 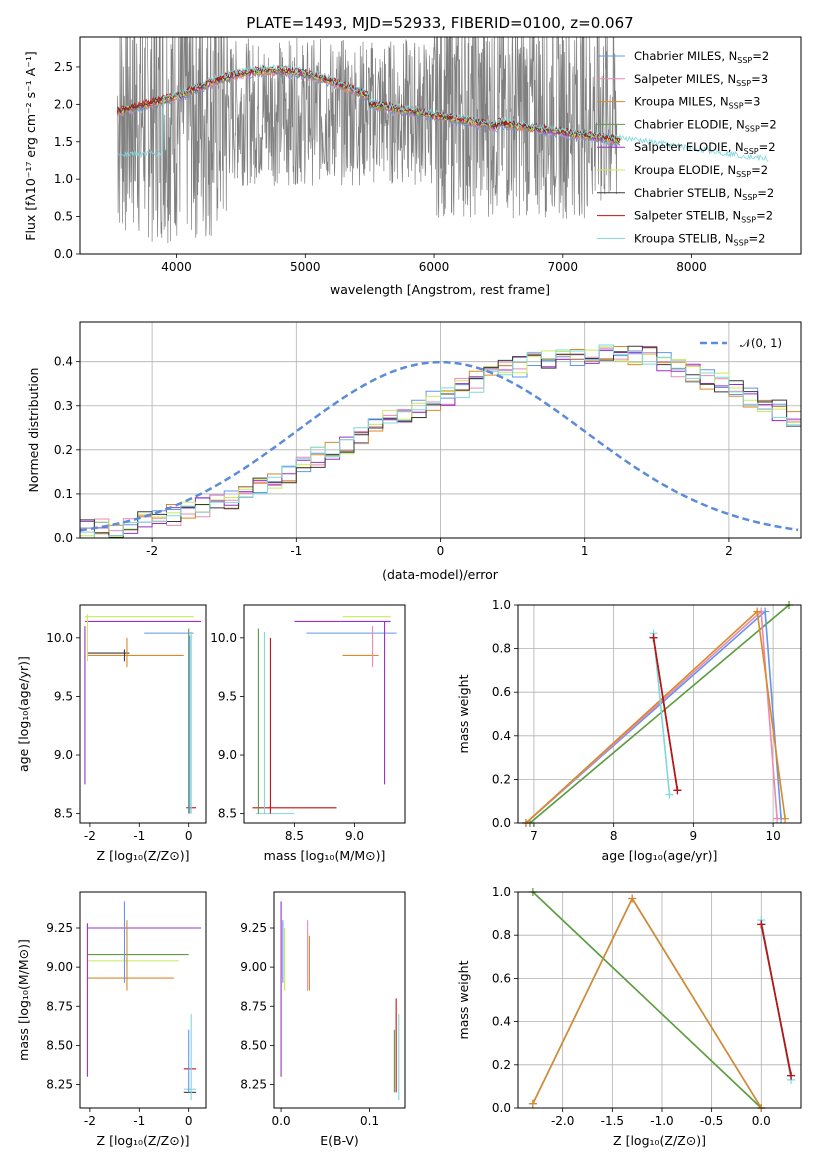 What do you see at coordinates (501, 779) in the screenshot?
I see `y-tick-label: 0.2` at bounding box center [501, 779].